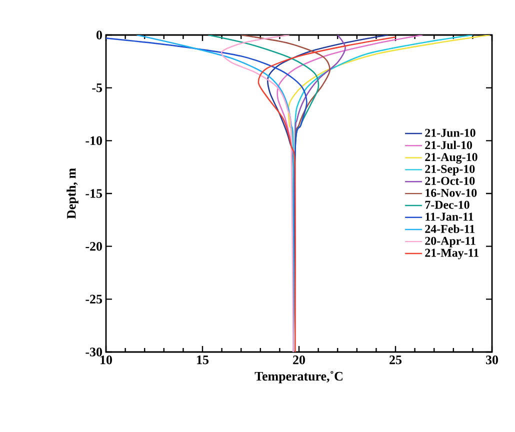  I want to click on legend-label: 21-Oct-10, so click(450, 180).